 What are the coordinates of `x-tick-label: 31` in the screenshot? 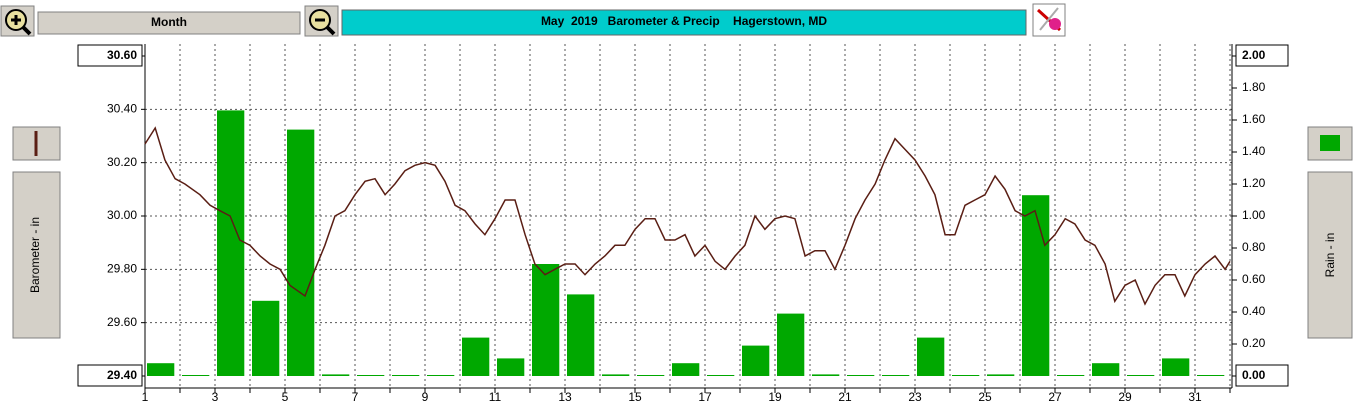 It's located at (1195, 397).